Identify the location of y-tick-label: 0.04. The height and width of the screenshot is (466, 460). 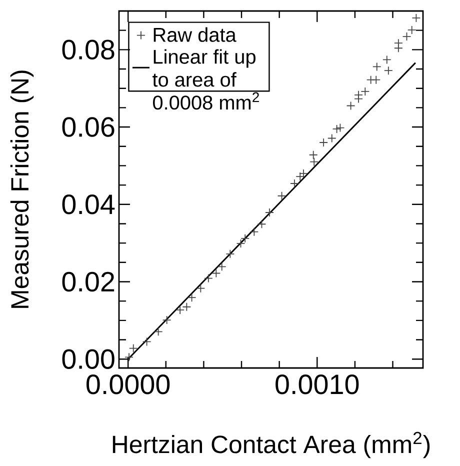
(88, 204).